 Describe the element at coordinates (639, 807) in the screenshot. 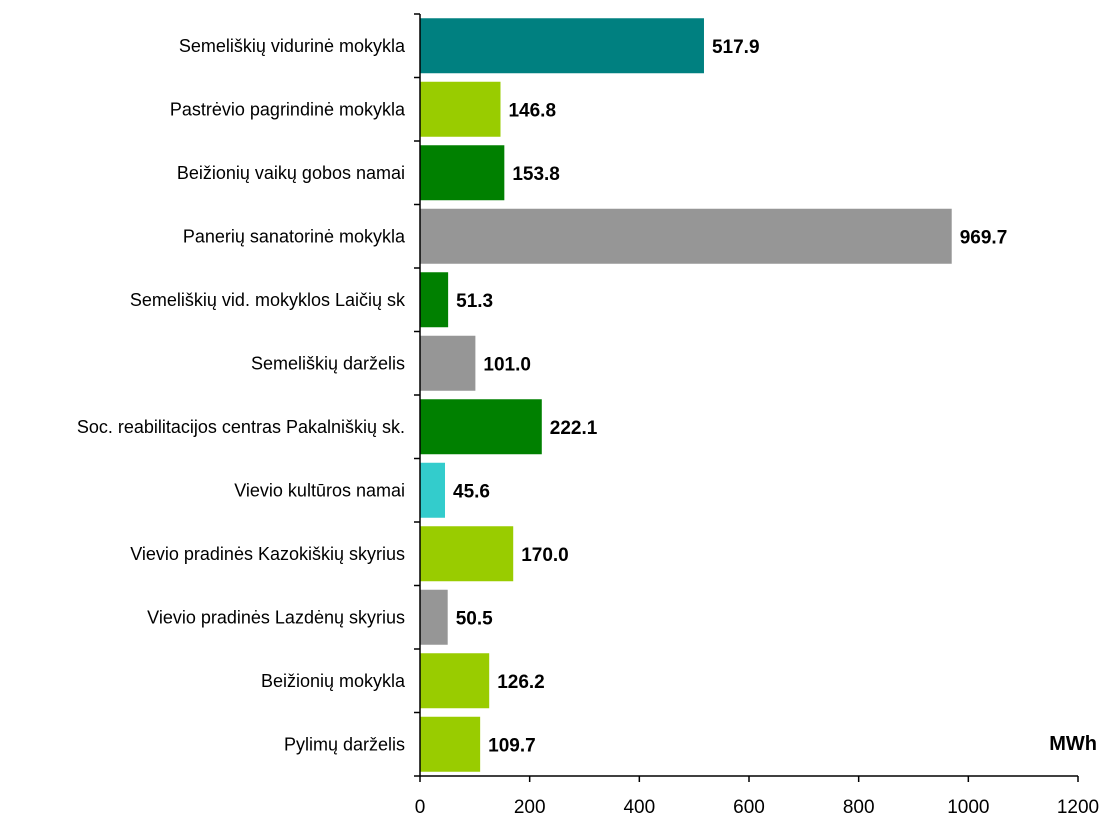

I see `x-tick-label: 400` at that location.